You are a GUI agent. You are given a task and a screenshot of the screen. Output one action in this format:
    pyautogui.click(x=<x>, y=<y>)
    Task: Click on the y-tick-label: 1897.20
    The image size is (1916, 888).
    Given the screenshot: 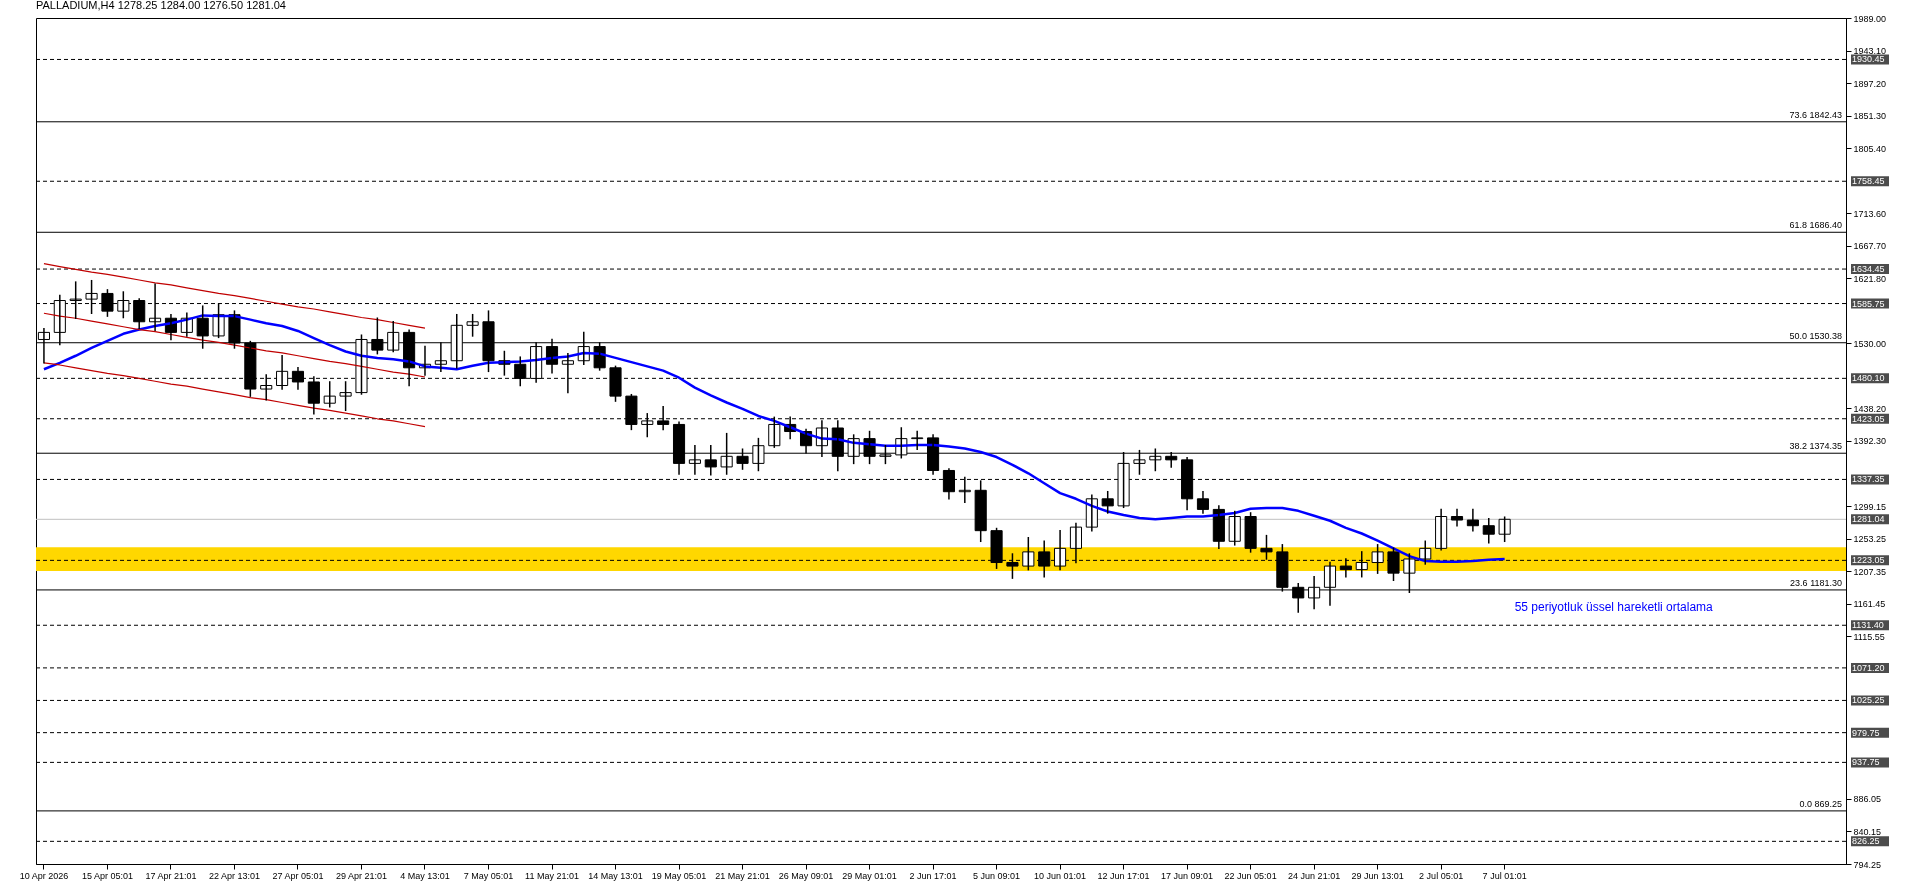 What is the action you would take?
    pyautogui.click(x=1870, y=83)
    